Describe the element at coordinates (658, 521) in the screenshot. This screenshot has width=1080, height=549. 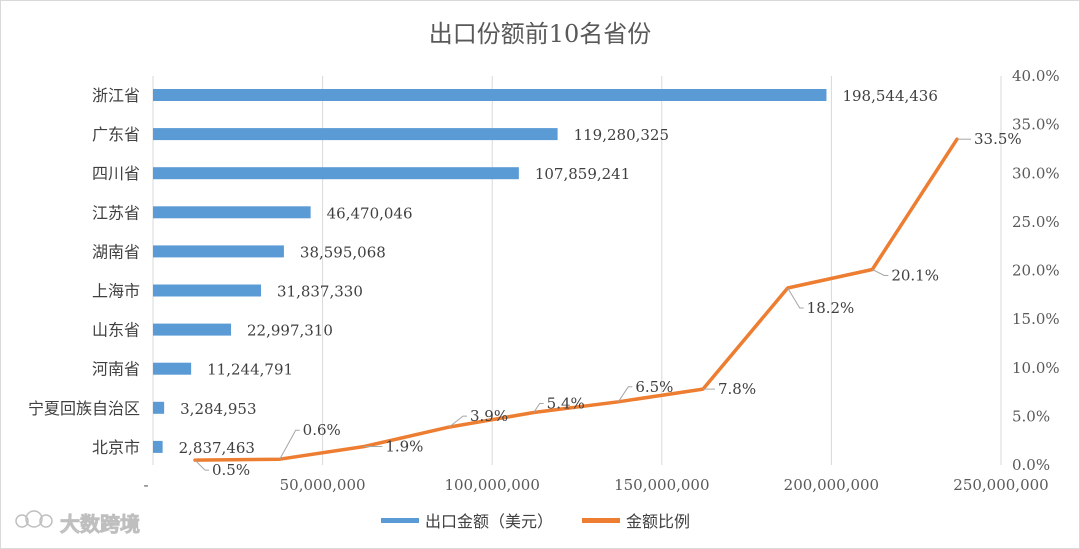
I see `legend-line-label: 金额比例` at that location.